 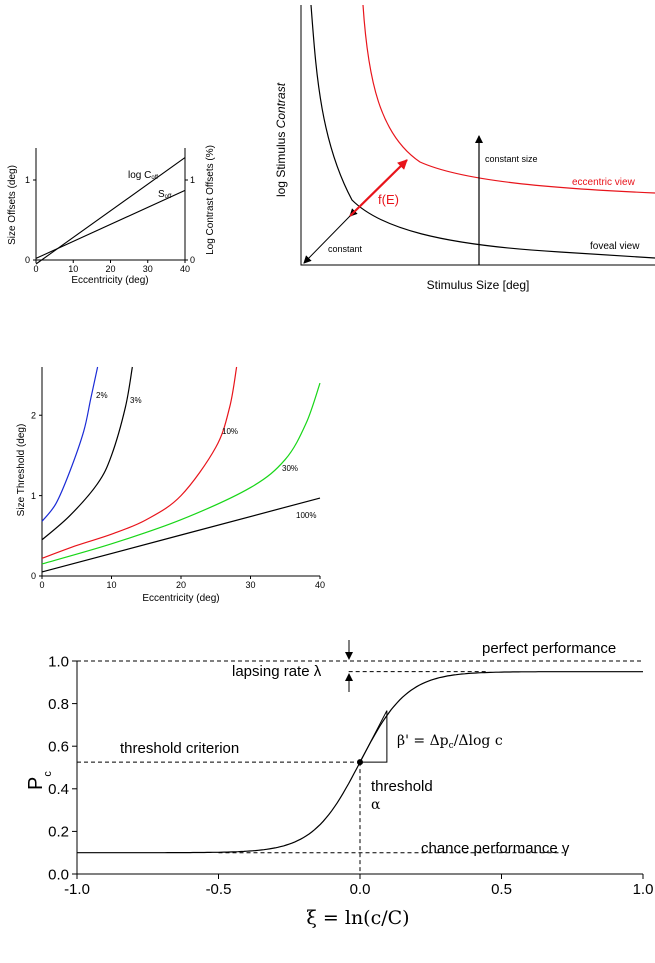 What do you see at coordinates (495, 848) in the screenshot?
I see `chance-performance-label: chance performance γ` at bounding box center [495, 848].